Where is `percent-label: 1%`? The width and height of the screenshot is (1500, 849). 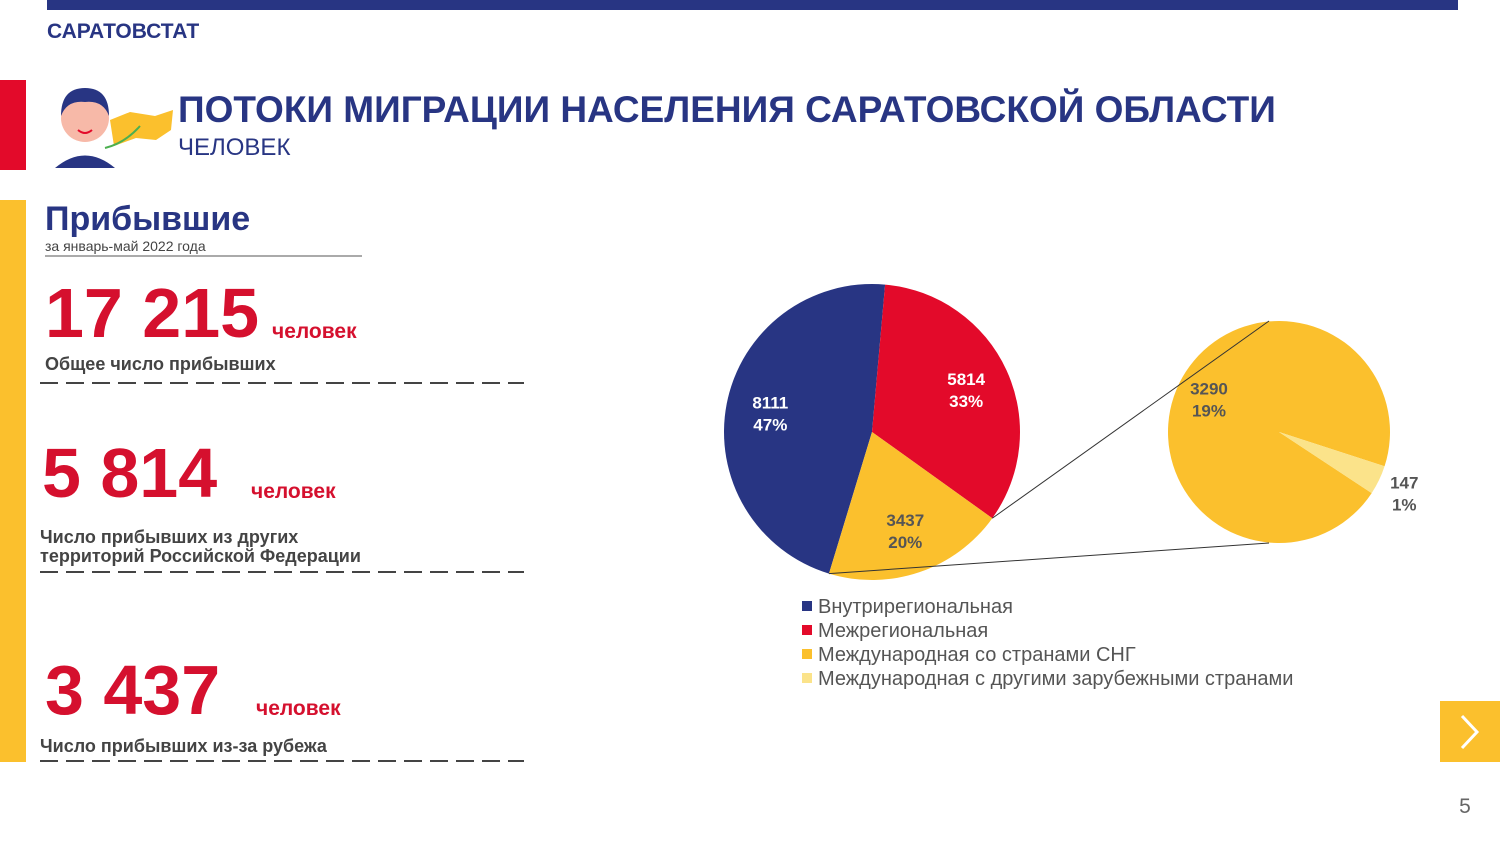
percent-label: 1% is located at coordinates (1404, 504).